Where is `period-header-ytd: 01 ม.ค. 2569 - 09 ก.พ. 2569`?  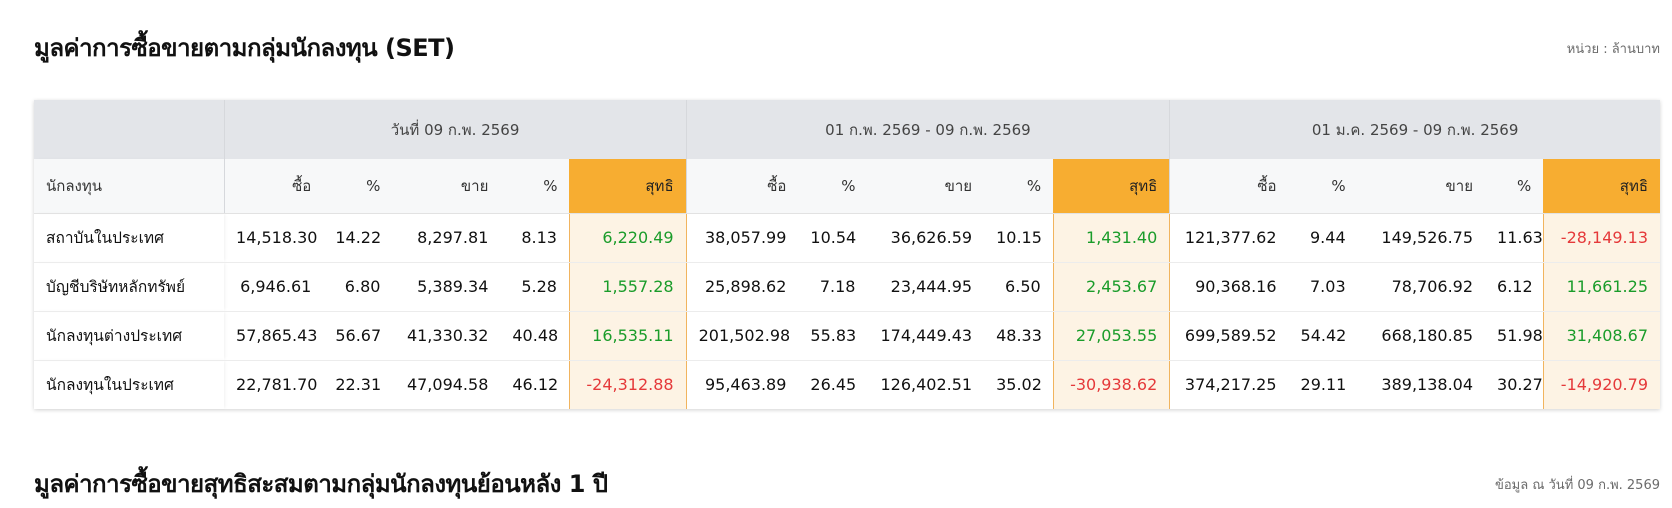 period-header-ytd: 01 ม.ค. 2569 - 09 ก.พ. 2569 is located at coordinates (1414, 129).